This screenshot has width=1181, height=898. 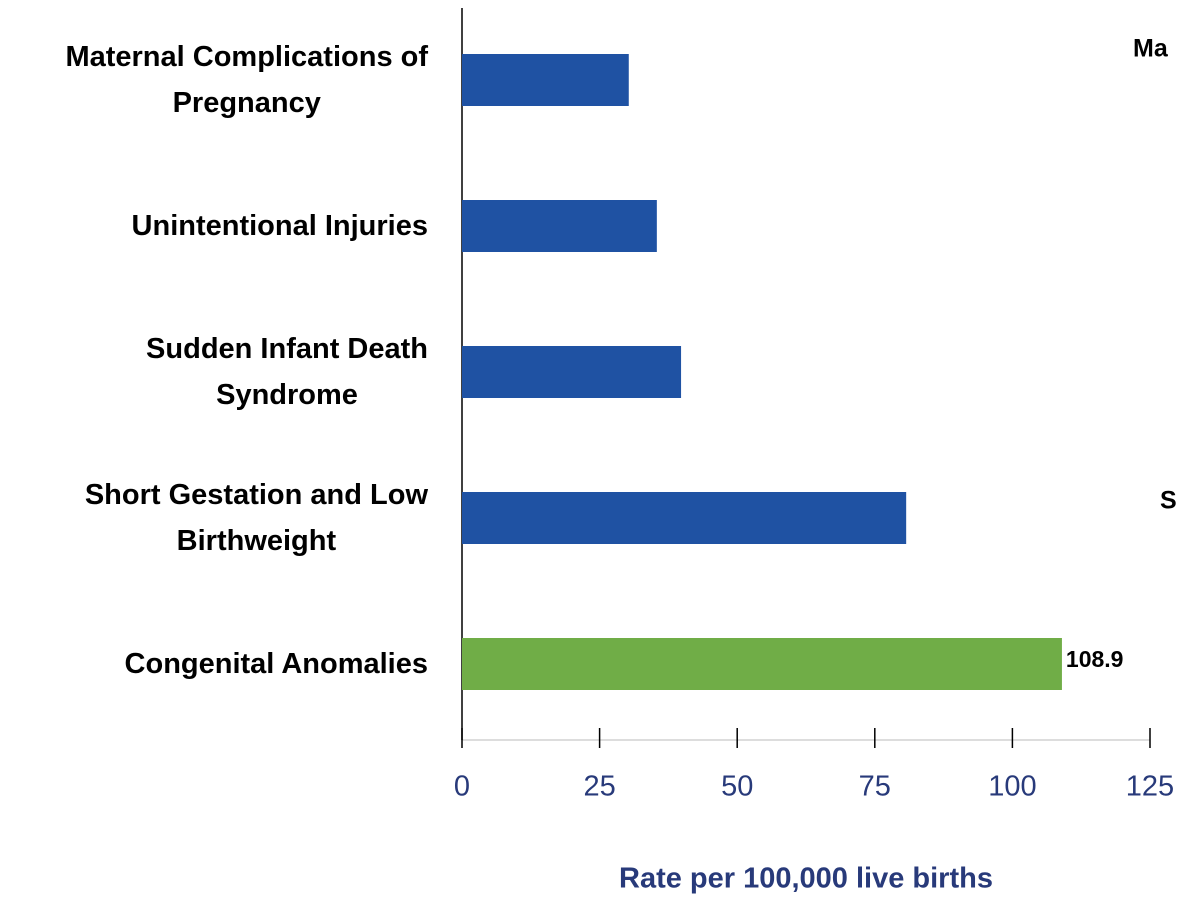 What do you see at coordinates (806, 879) in the screenshot?
I see `x-axis-title: Rate per 100,000 live births` at bounding box center [806, 879].